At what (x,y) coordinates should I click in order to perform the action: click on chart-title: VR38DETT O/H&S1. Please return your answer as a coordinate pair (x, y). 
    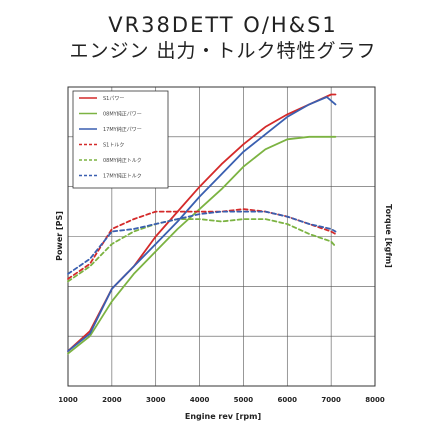
    Looking at the image, I should click on (223, 25).